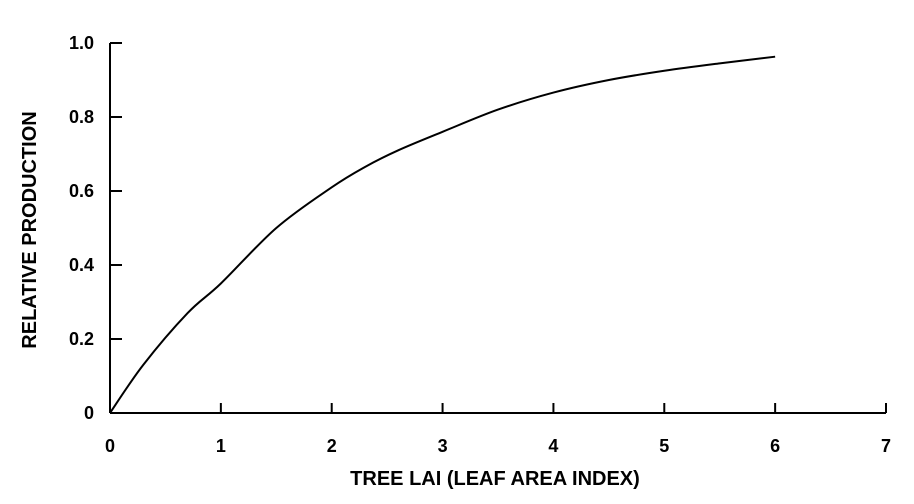 This screenshot has height=504, width=914. Describe the element at coordinates (332, 446) in the screenshot. I see `x-tick-label-2: 2` at that location.